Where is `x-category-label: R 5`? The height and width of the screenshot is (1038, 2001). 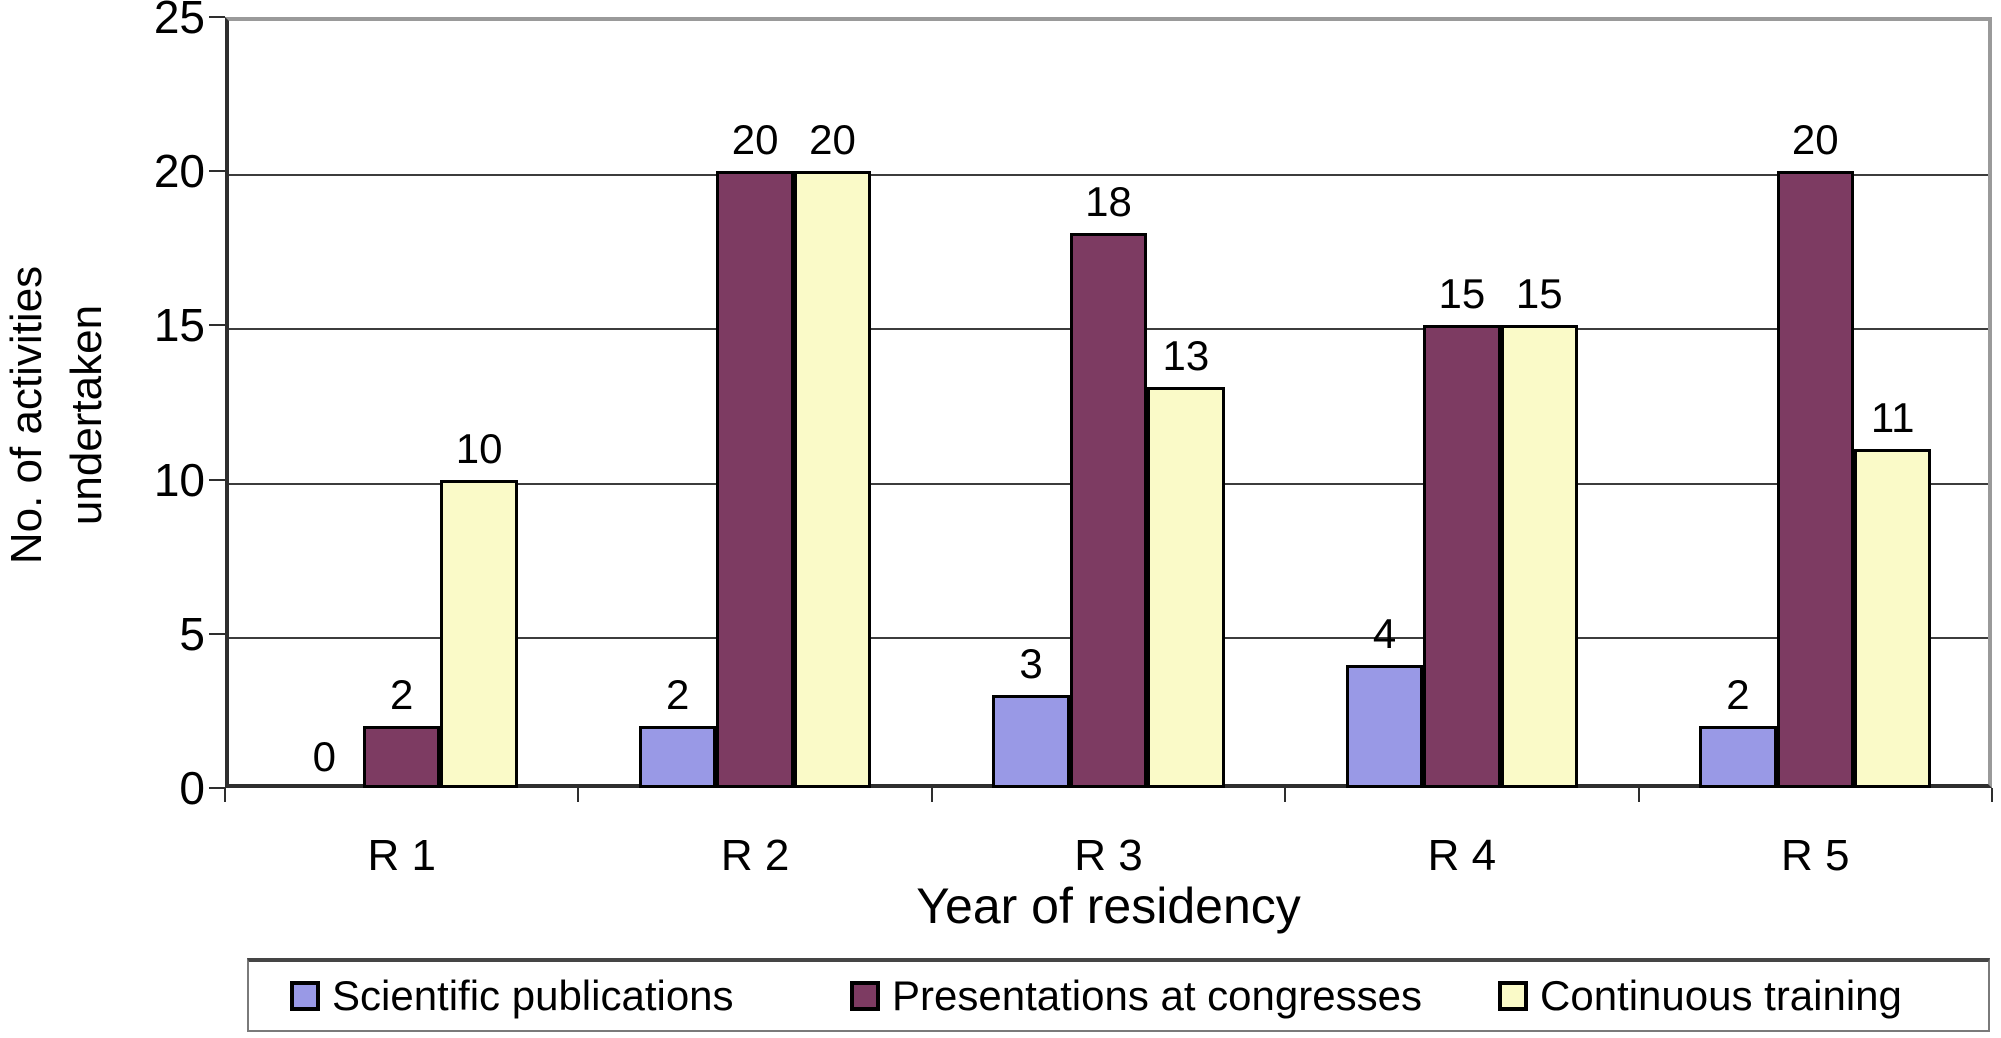 x-category-label: R 5 is located at coordinates (1815, 855).